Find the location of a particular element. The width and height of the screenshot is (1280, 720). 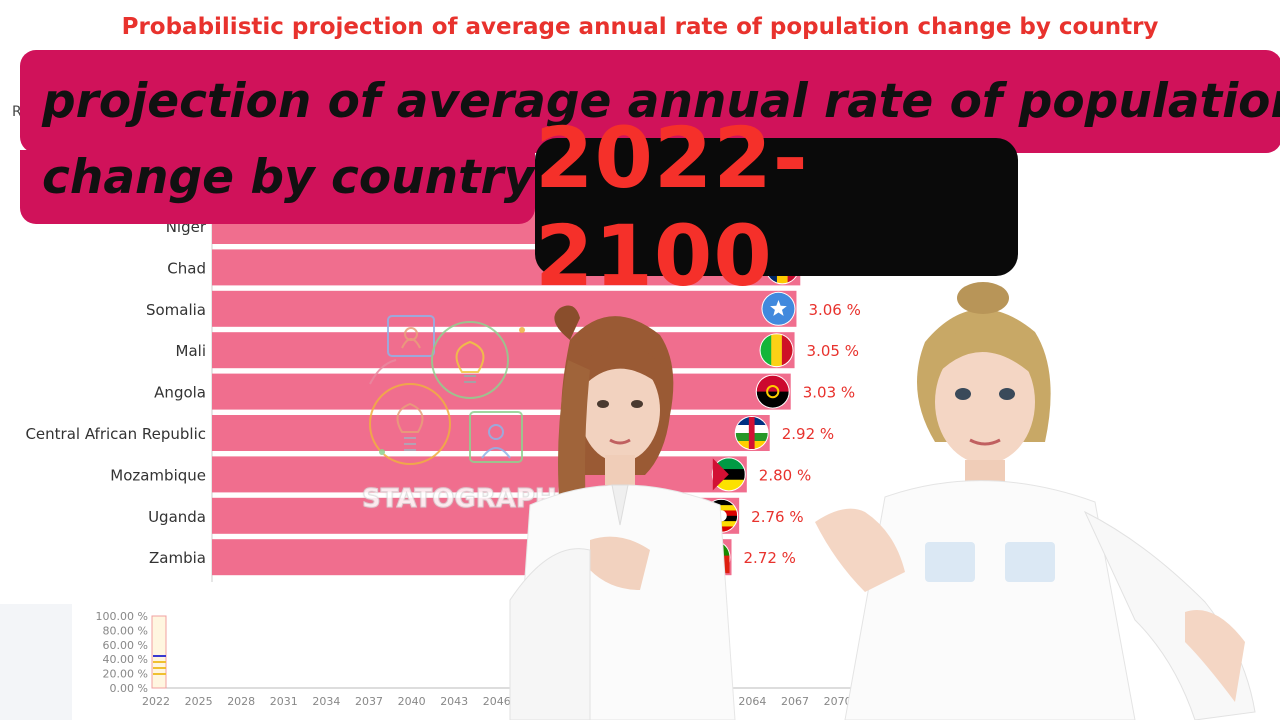

bar-somalia is located at coordinates (504, 308).